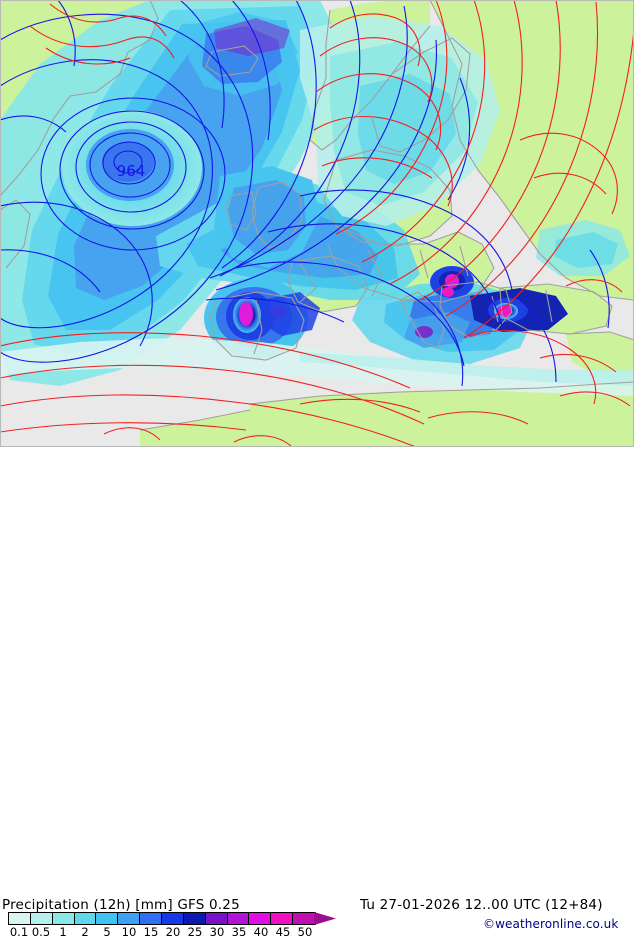  I want to click on copyright-link: ©weatheronline.co.uk, so click(551, 924).